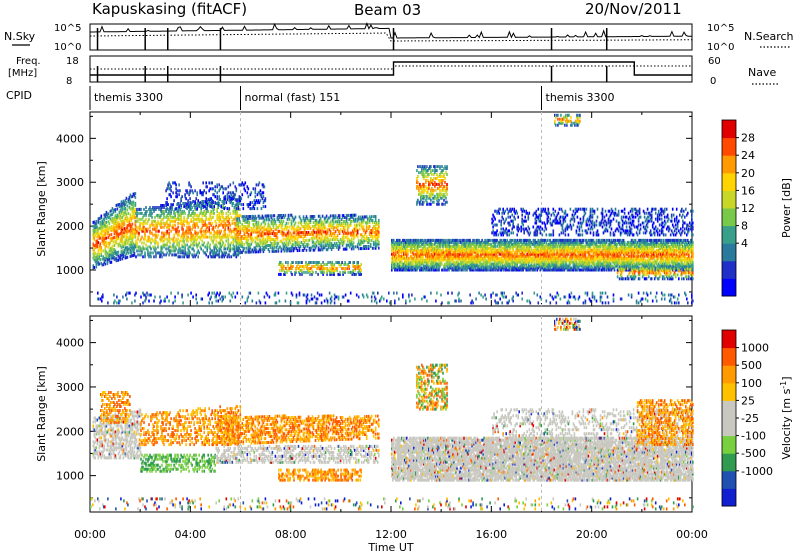 Image resolution: width=800 pixels, height=554 pixels. I want to click on cpid-segment-label: themis 3300, so click(580, 97).